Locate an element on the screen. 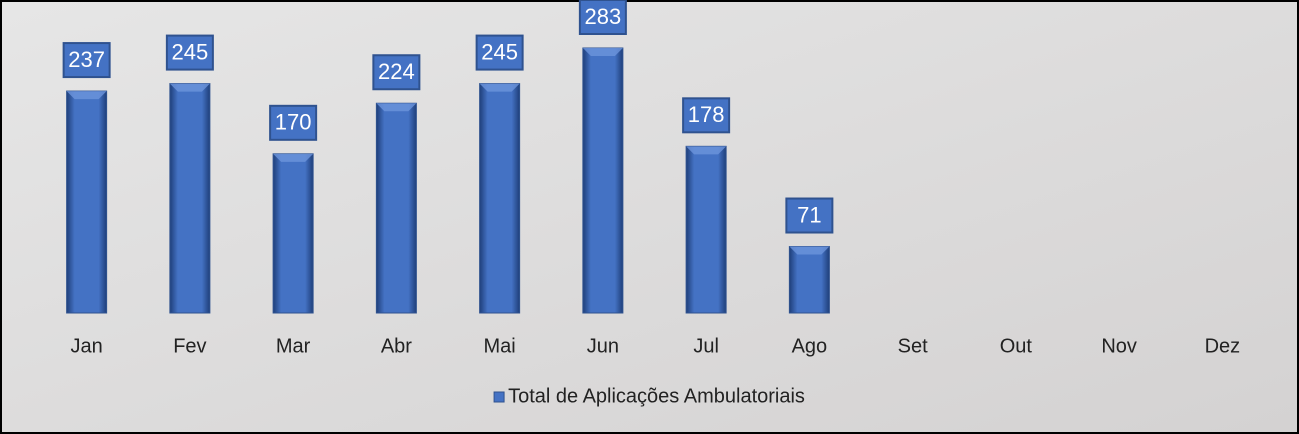 The image size is (1299, 434). x-tick-label: Out is located at coordinates (1016, 346).